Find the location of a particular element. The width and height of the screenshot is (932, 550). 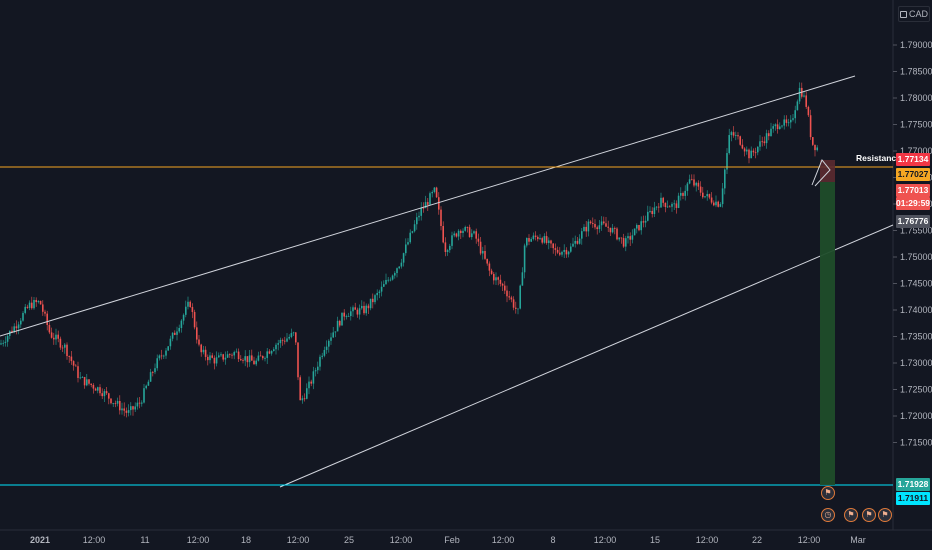

time-tick-label: 12:00 is located at coordinates (94, 540).